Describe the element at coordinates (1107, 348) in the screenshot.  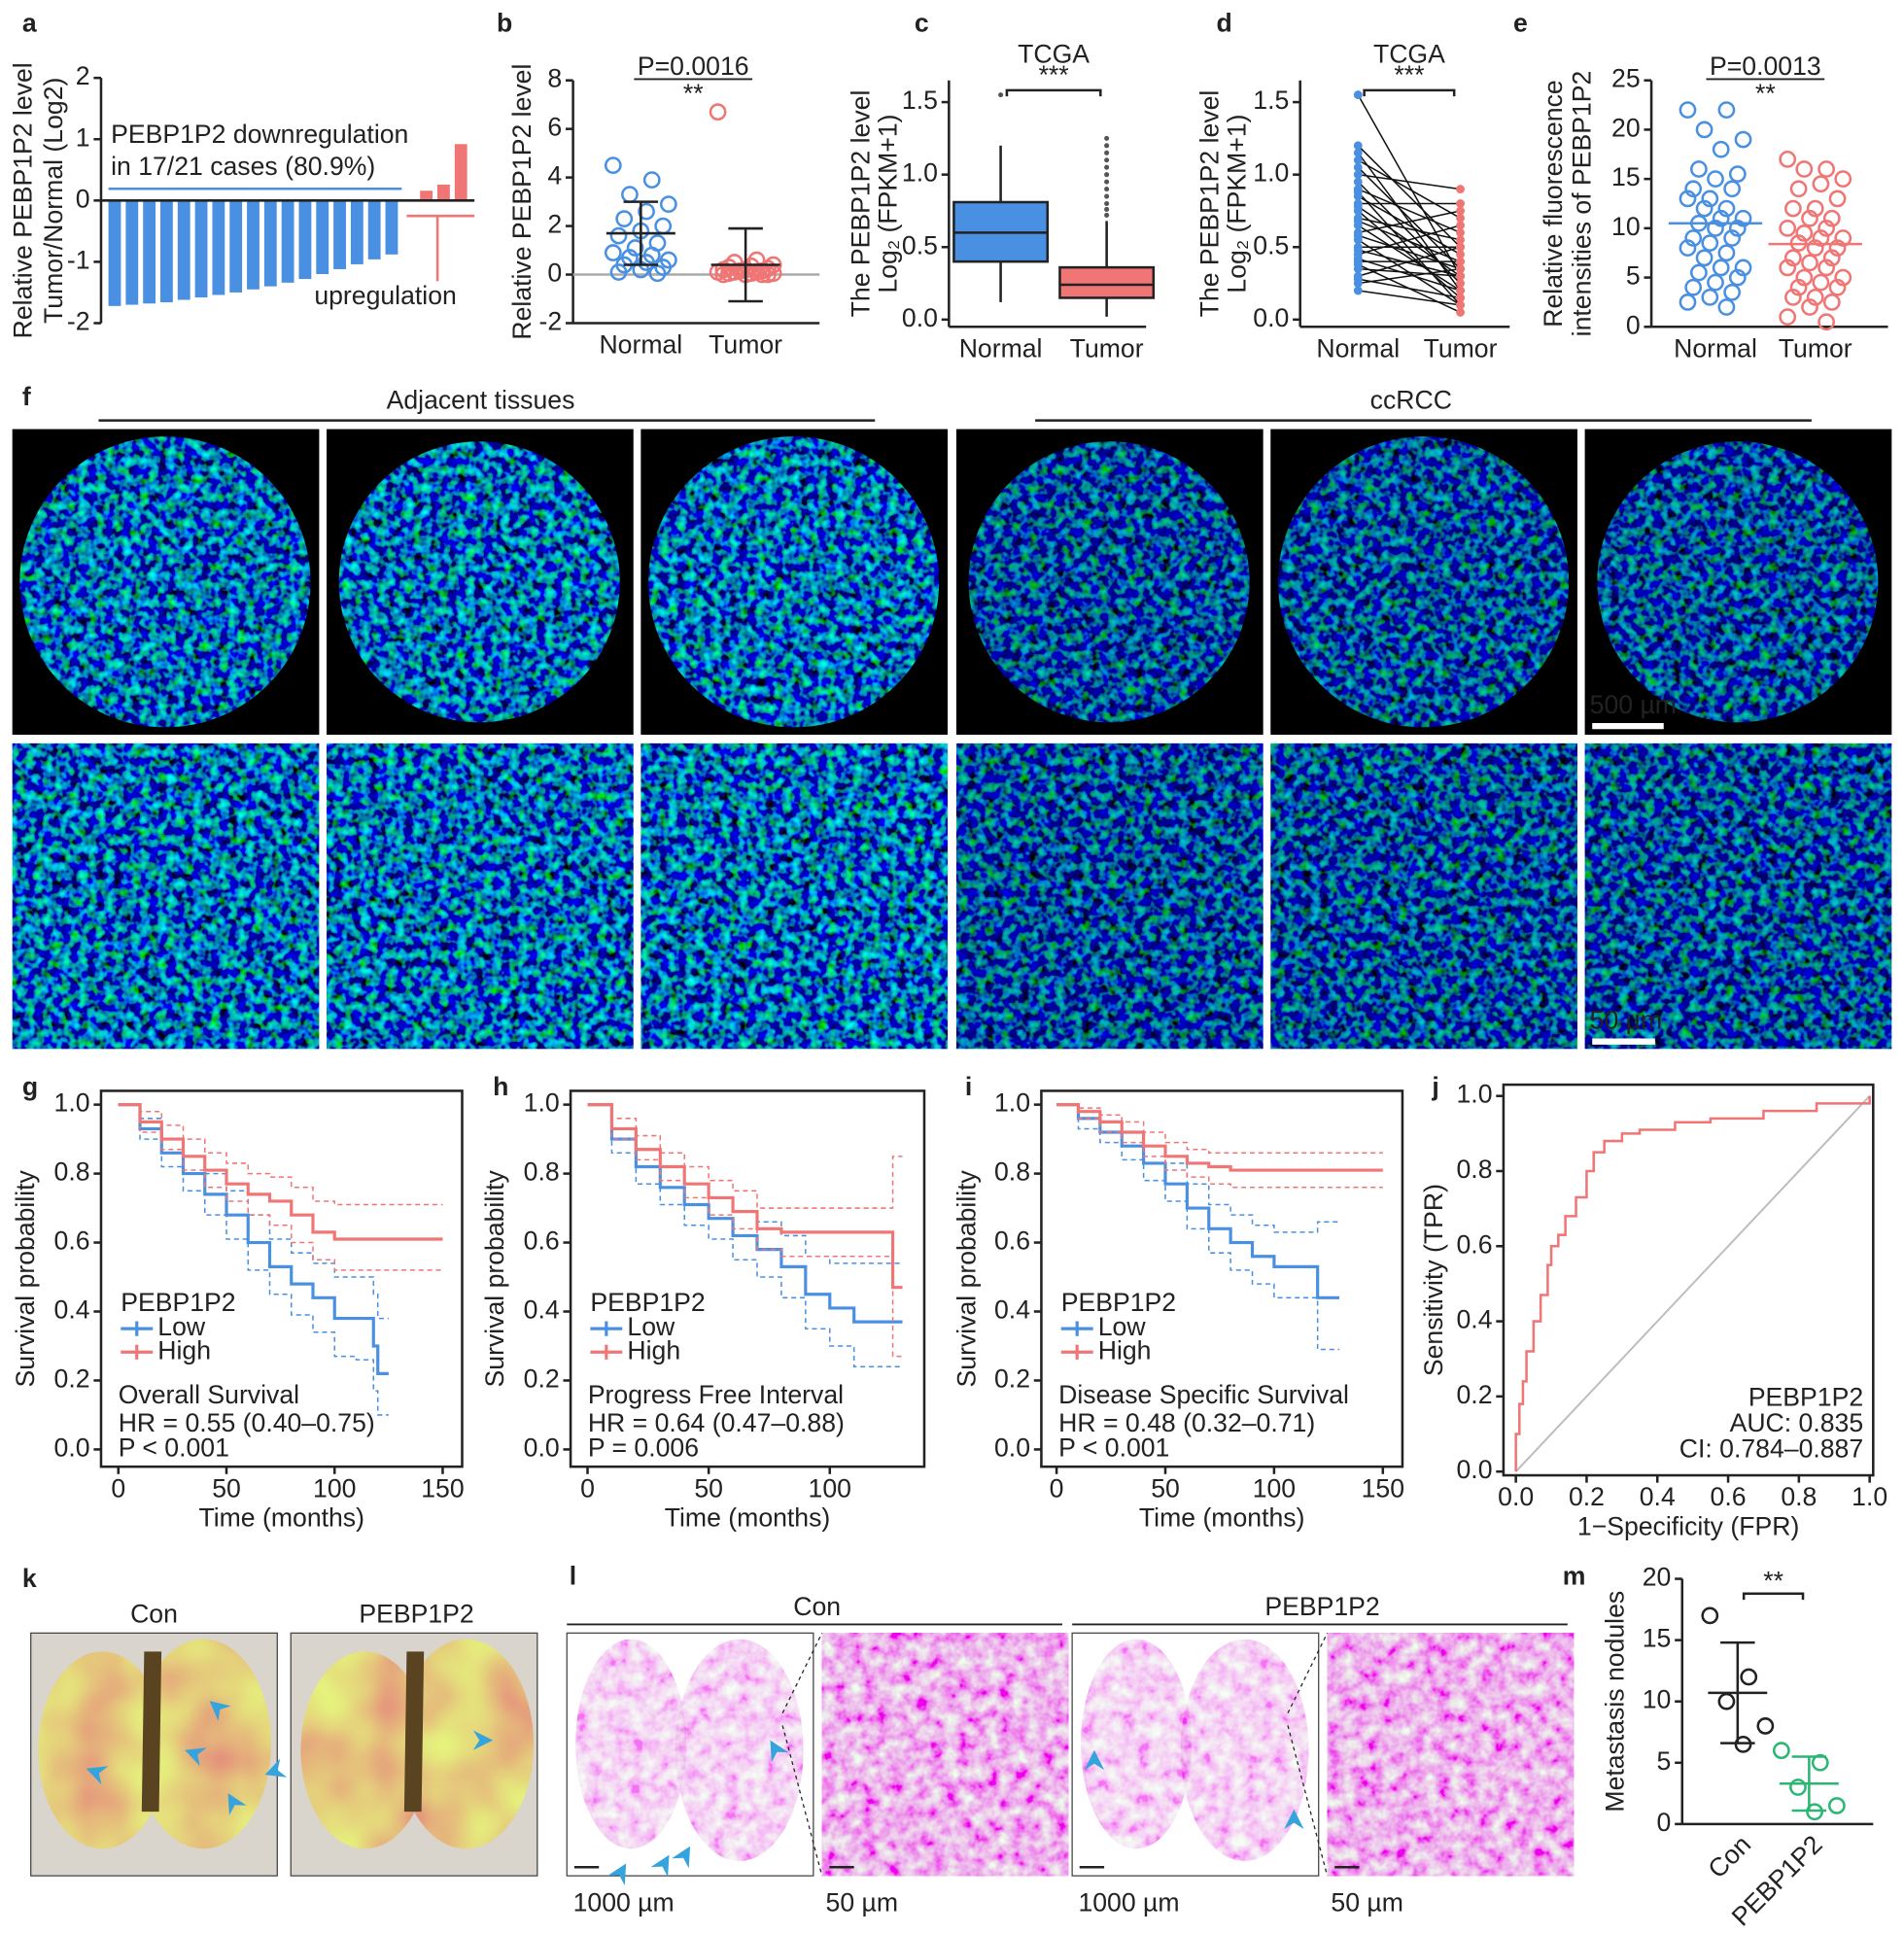
I see `x-tick-label: Tumor` at that location.